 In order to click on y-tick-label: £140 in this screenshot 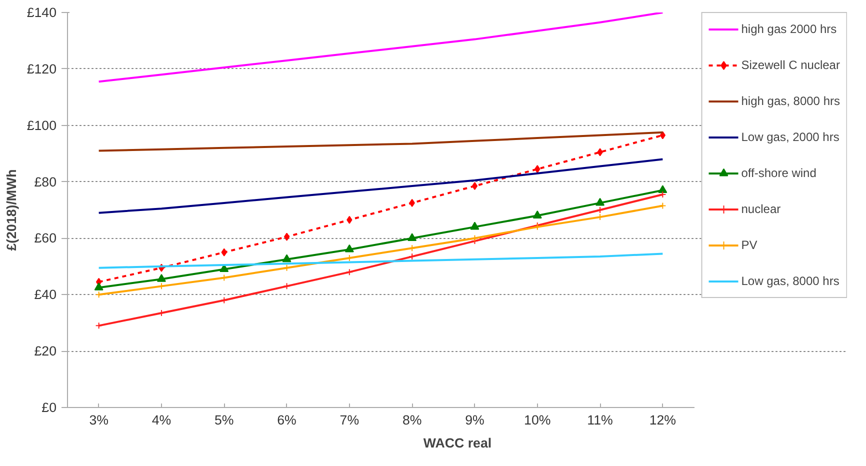, I will do `click(41, 12)`.